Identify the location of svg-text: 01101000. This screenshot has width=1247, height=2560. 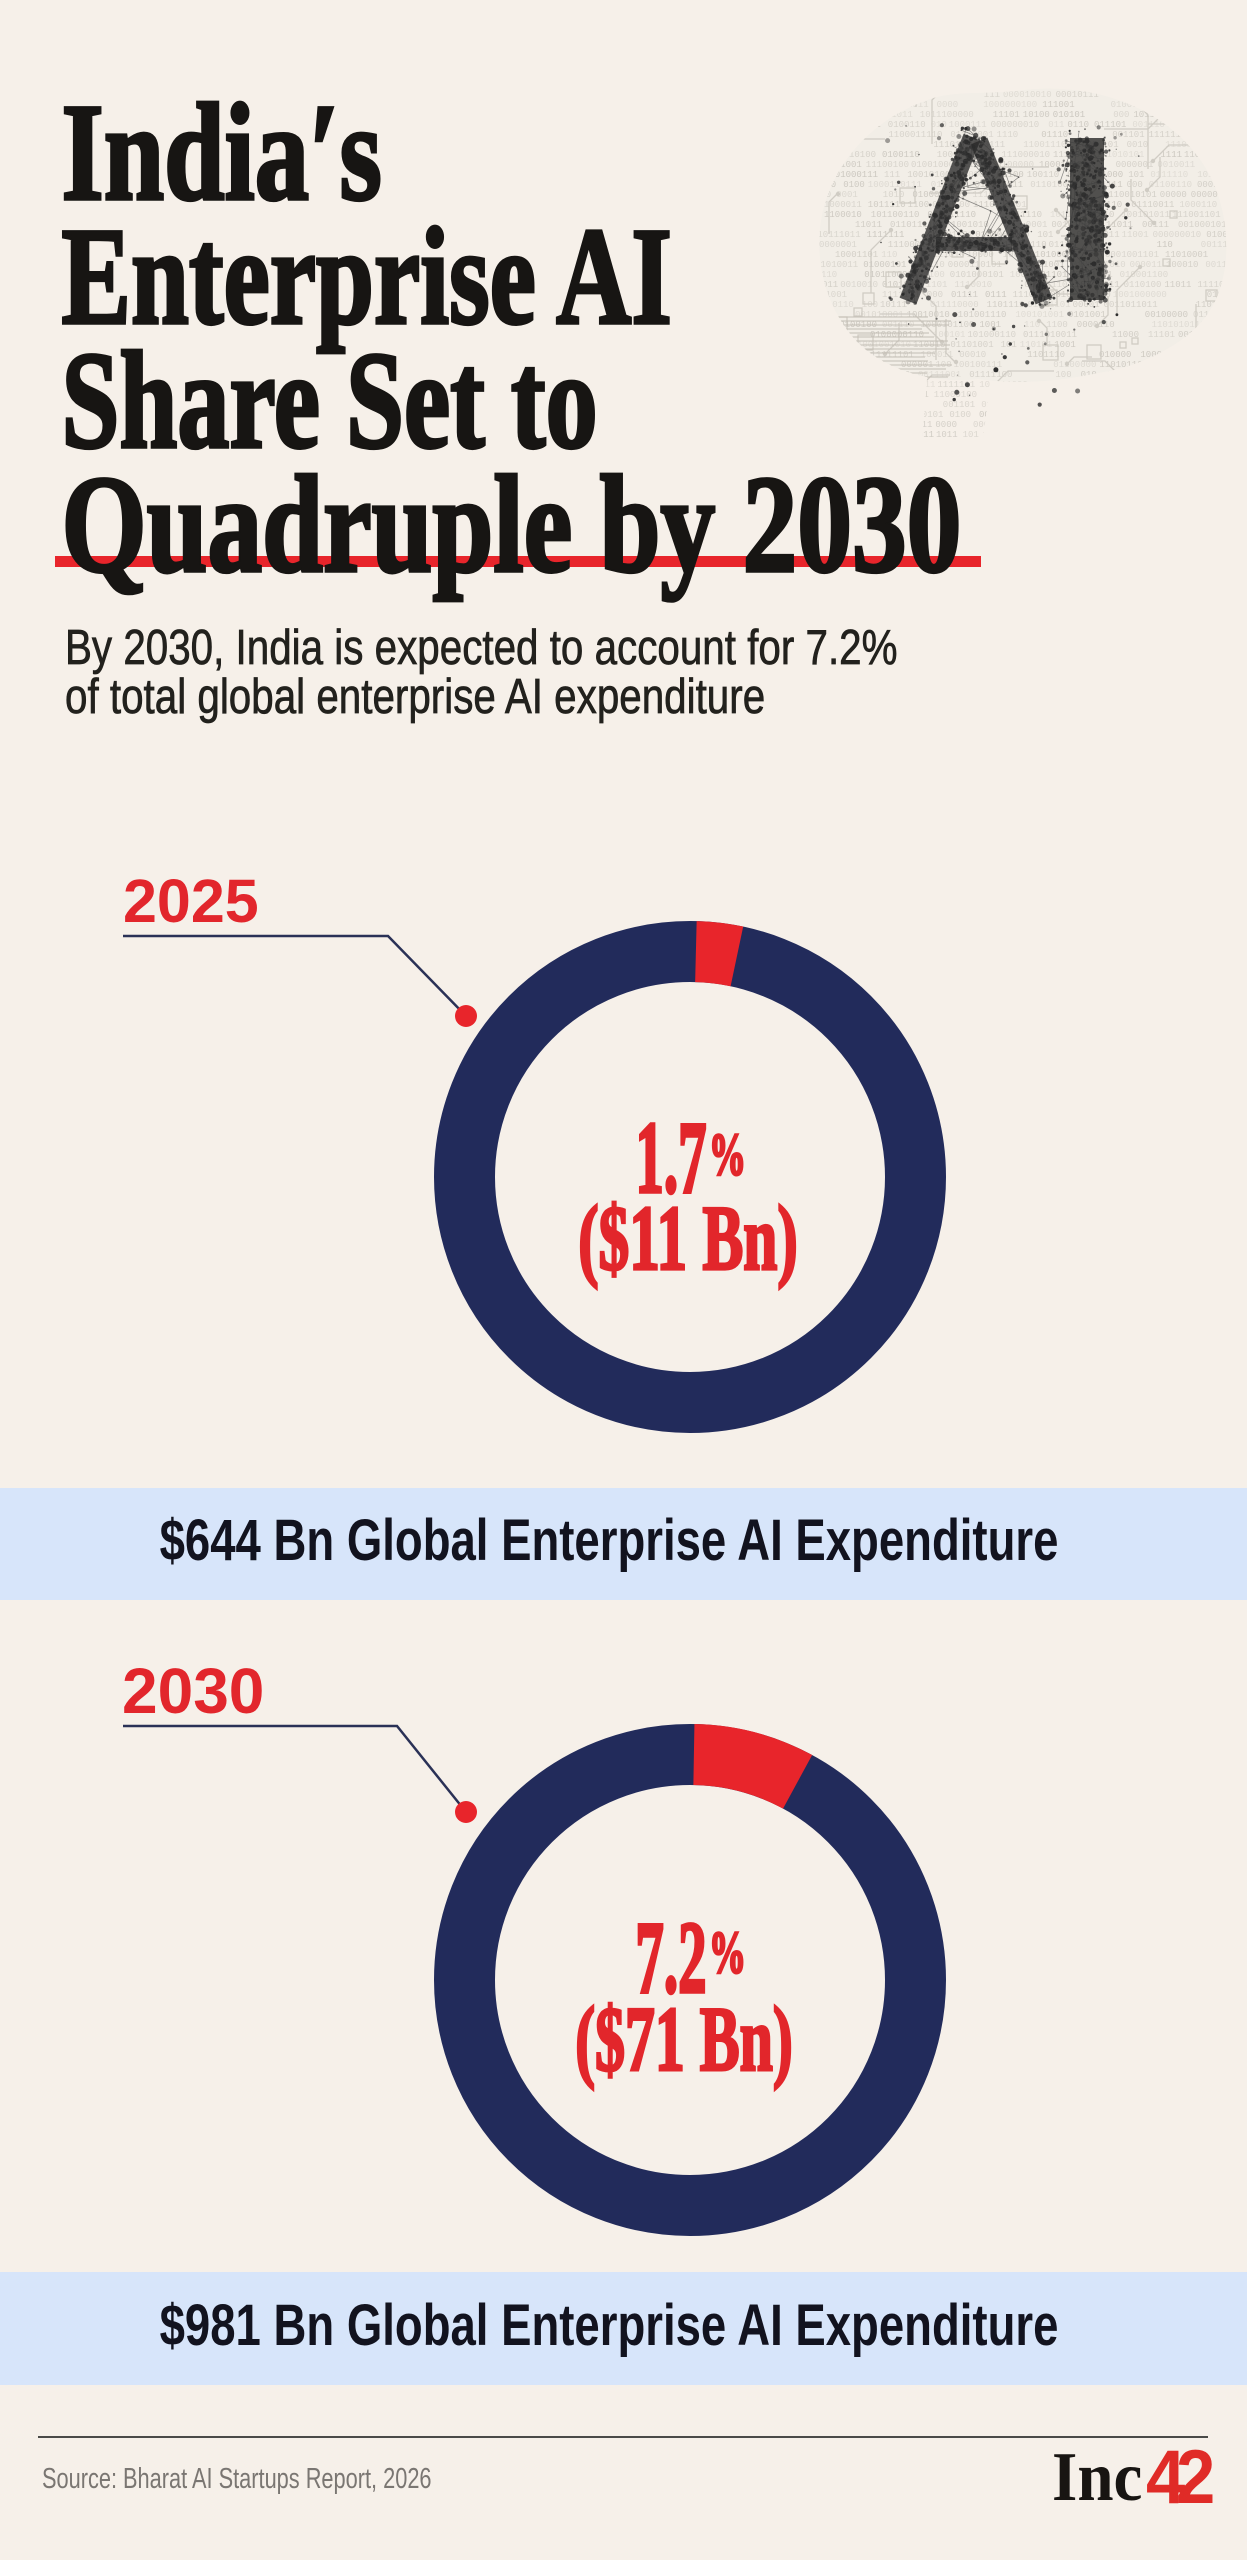
(1051, 185).